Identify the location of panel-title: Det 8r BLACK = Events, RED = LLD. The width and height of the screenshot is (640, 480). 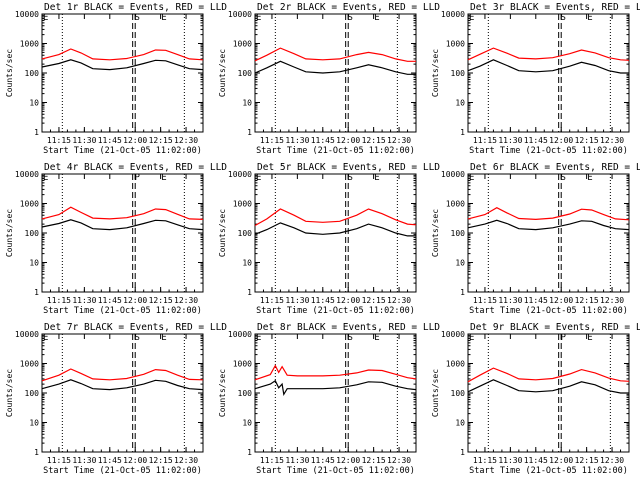
(348, 327).